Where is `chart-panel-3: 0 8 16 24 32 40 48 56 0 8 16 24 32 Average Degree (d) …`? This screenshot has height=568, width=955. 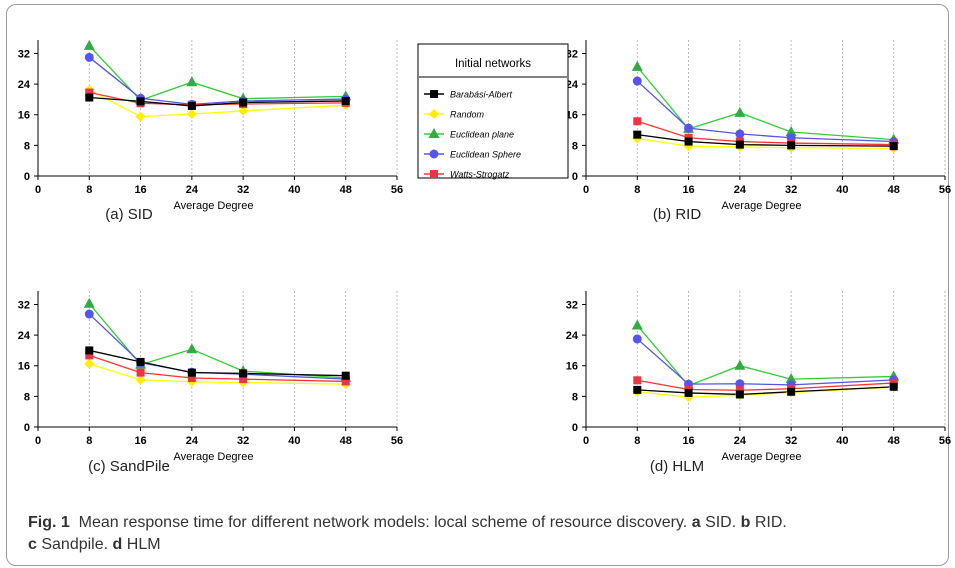 chart-panel-3: 0 8 16 24 32 40 48 56 0 8 16 24 32 Average Degree (d) … is located at coordinates (758, 383).